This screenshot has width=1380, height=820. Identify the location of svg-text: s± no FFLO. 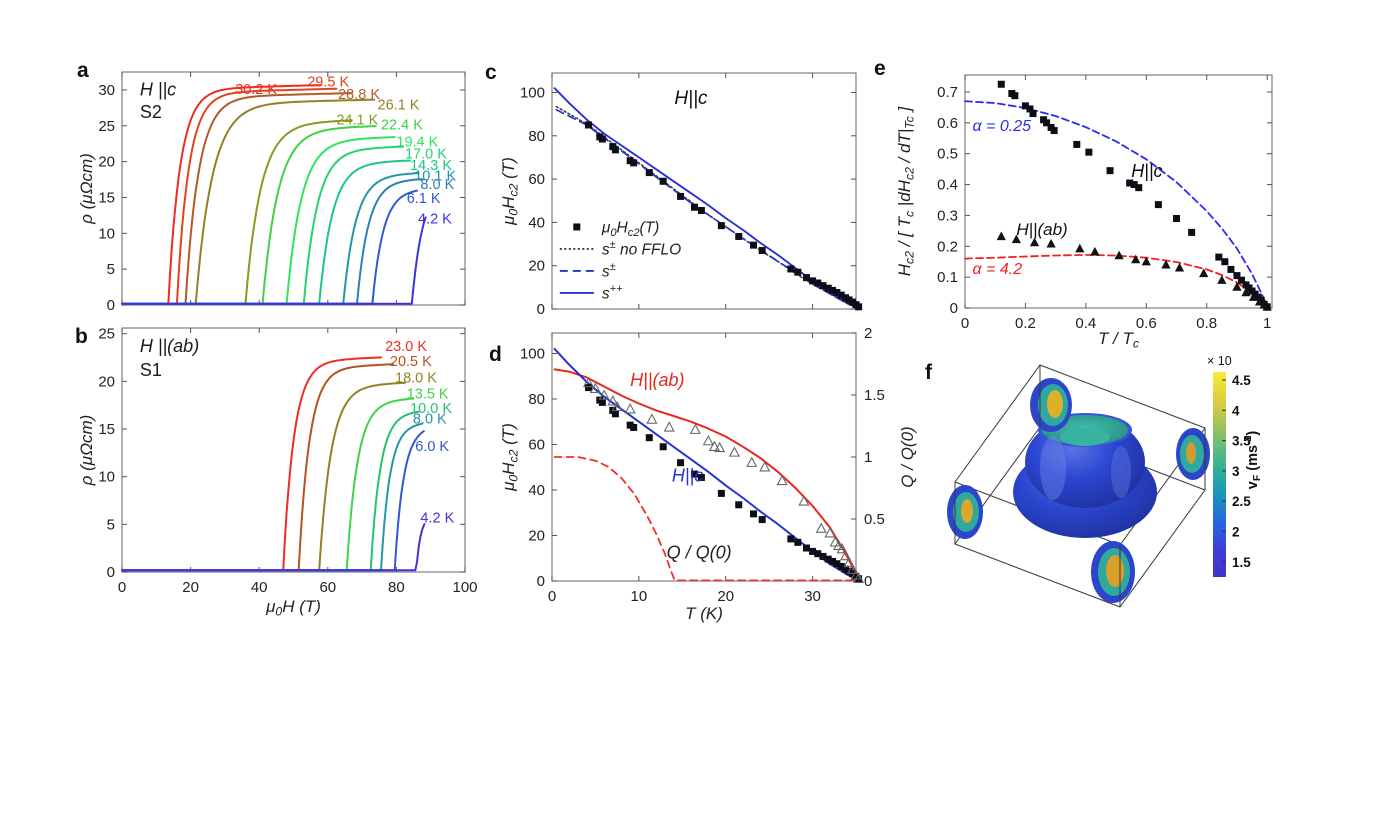
(641, 248).